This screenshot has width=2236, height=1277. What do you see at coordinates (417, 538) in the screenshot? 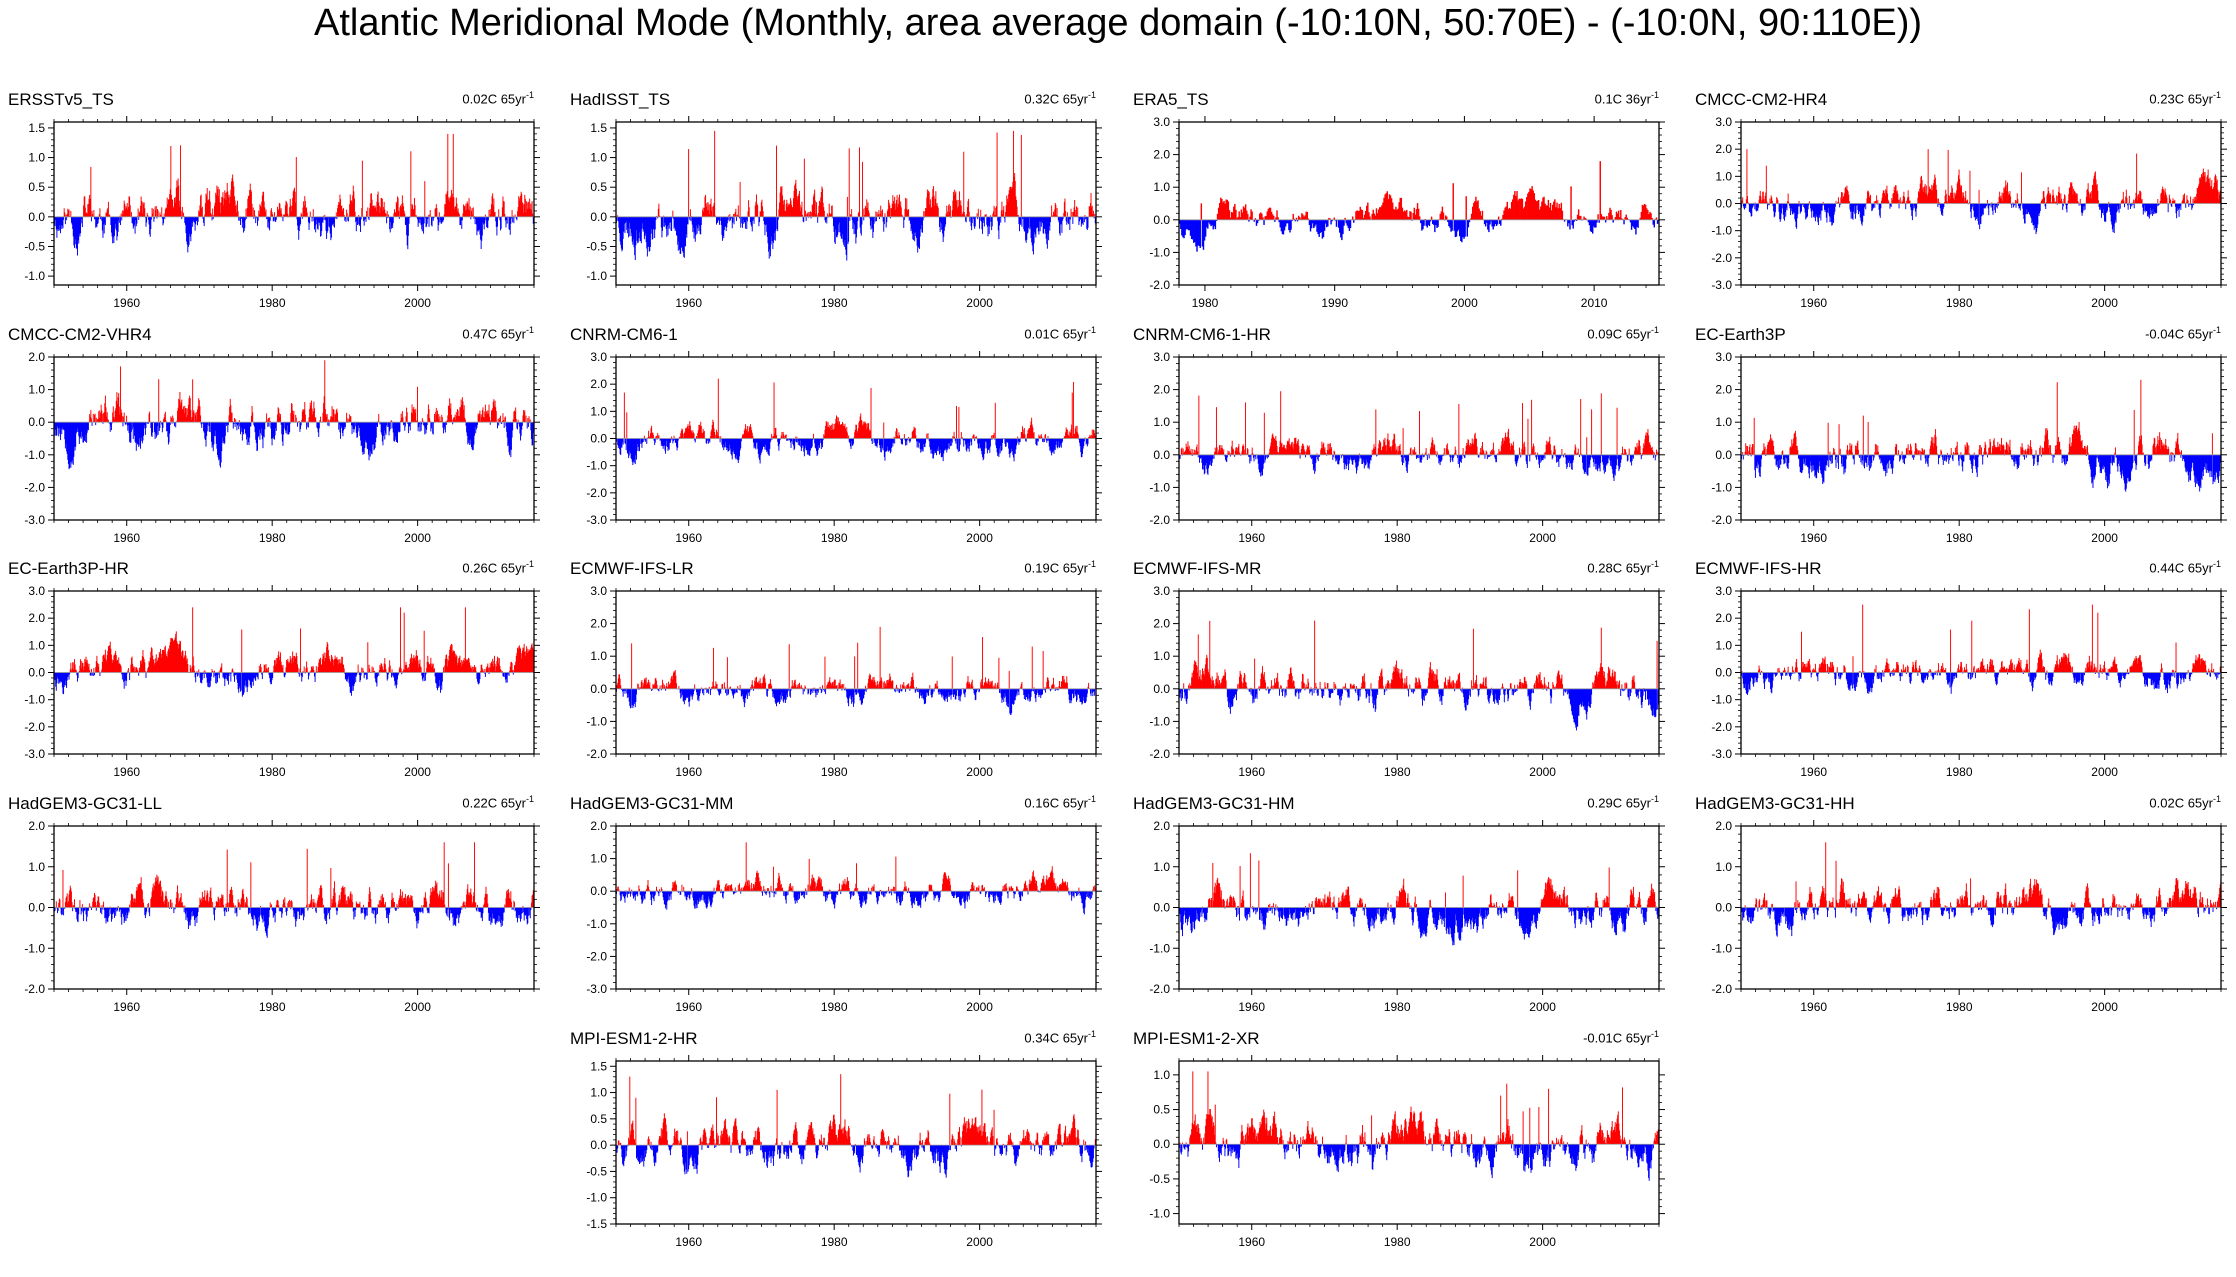
I see `x-tick-label: 2000` at bounding box center [417, 538].